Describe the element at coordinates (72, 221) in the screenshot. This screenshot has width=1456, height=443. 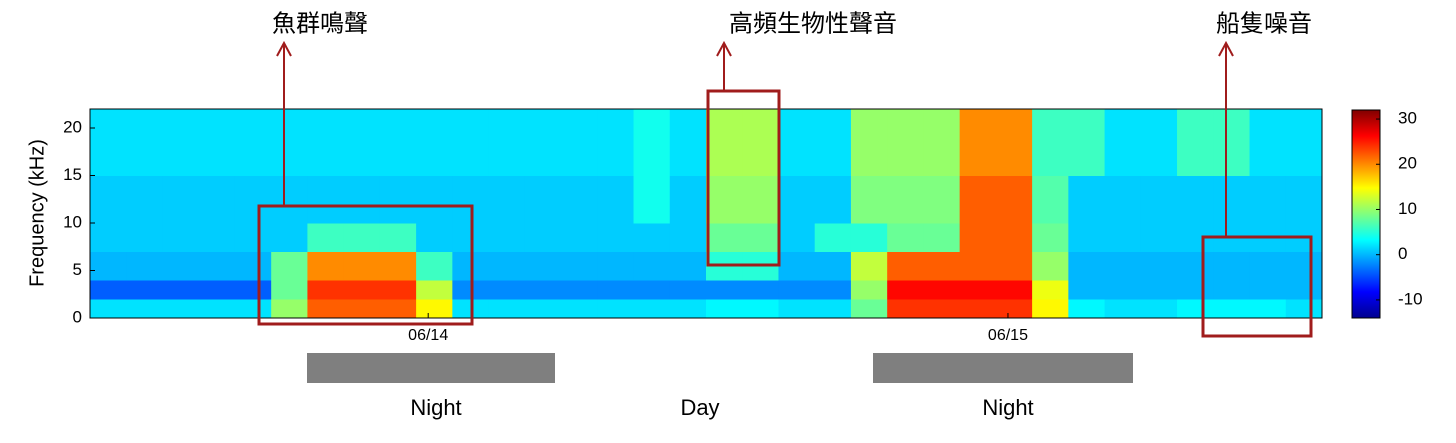
I see `y-tick-label: 10` at that location.